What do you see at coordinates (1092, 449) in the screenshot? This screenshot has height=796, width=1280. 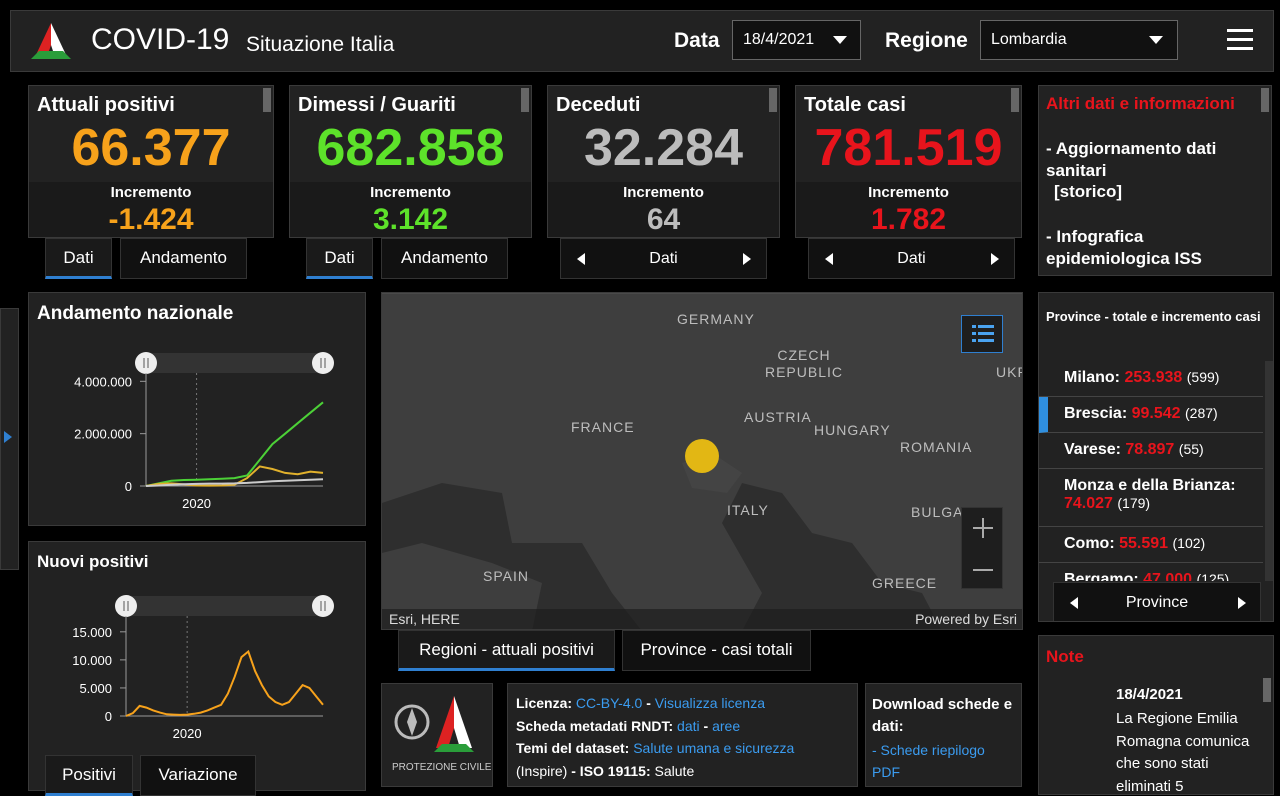 I see `province-name: Varese:` at bounding box center [1092, 449].